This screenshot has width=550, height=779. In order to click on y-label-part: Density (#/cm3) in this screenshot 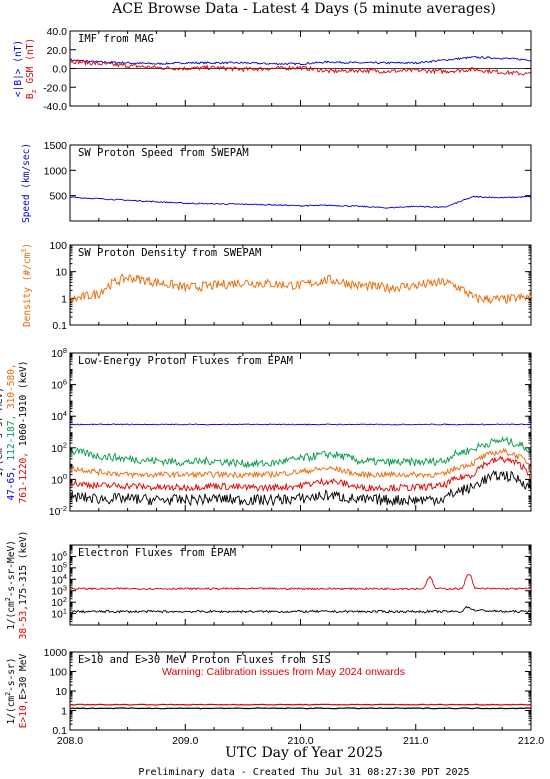, I will do `click(26, 285)`.